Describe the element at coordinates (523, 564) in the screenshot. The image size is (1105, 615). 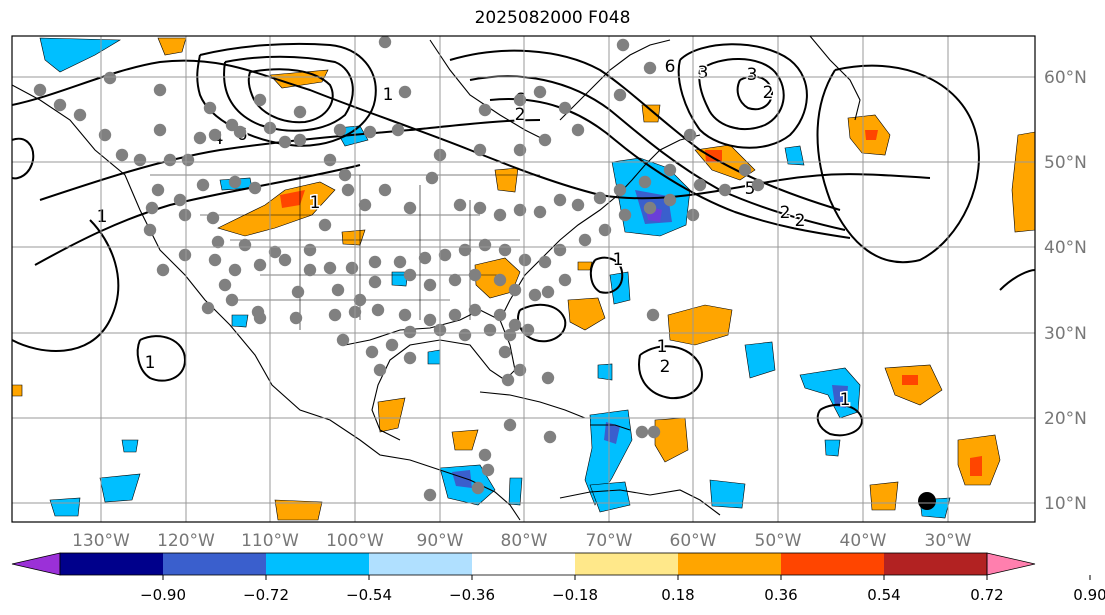
I see `colorbar-frame` at that location.